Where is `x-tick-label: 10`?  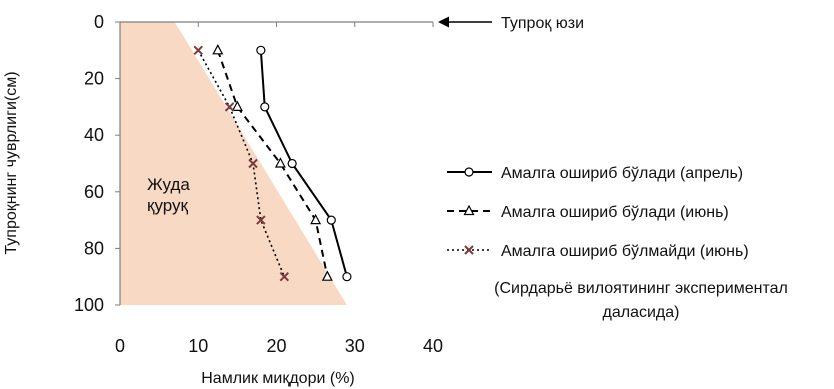
x-tick-label: 10 is located at coordinates (198, 346).